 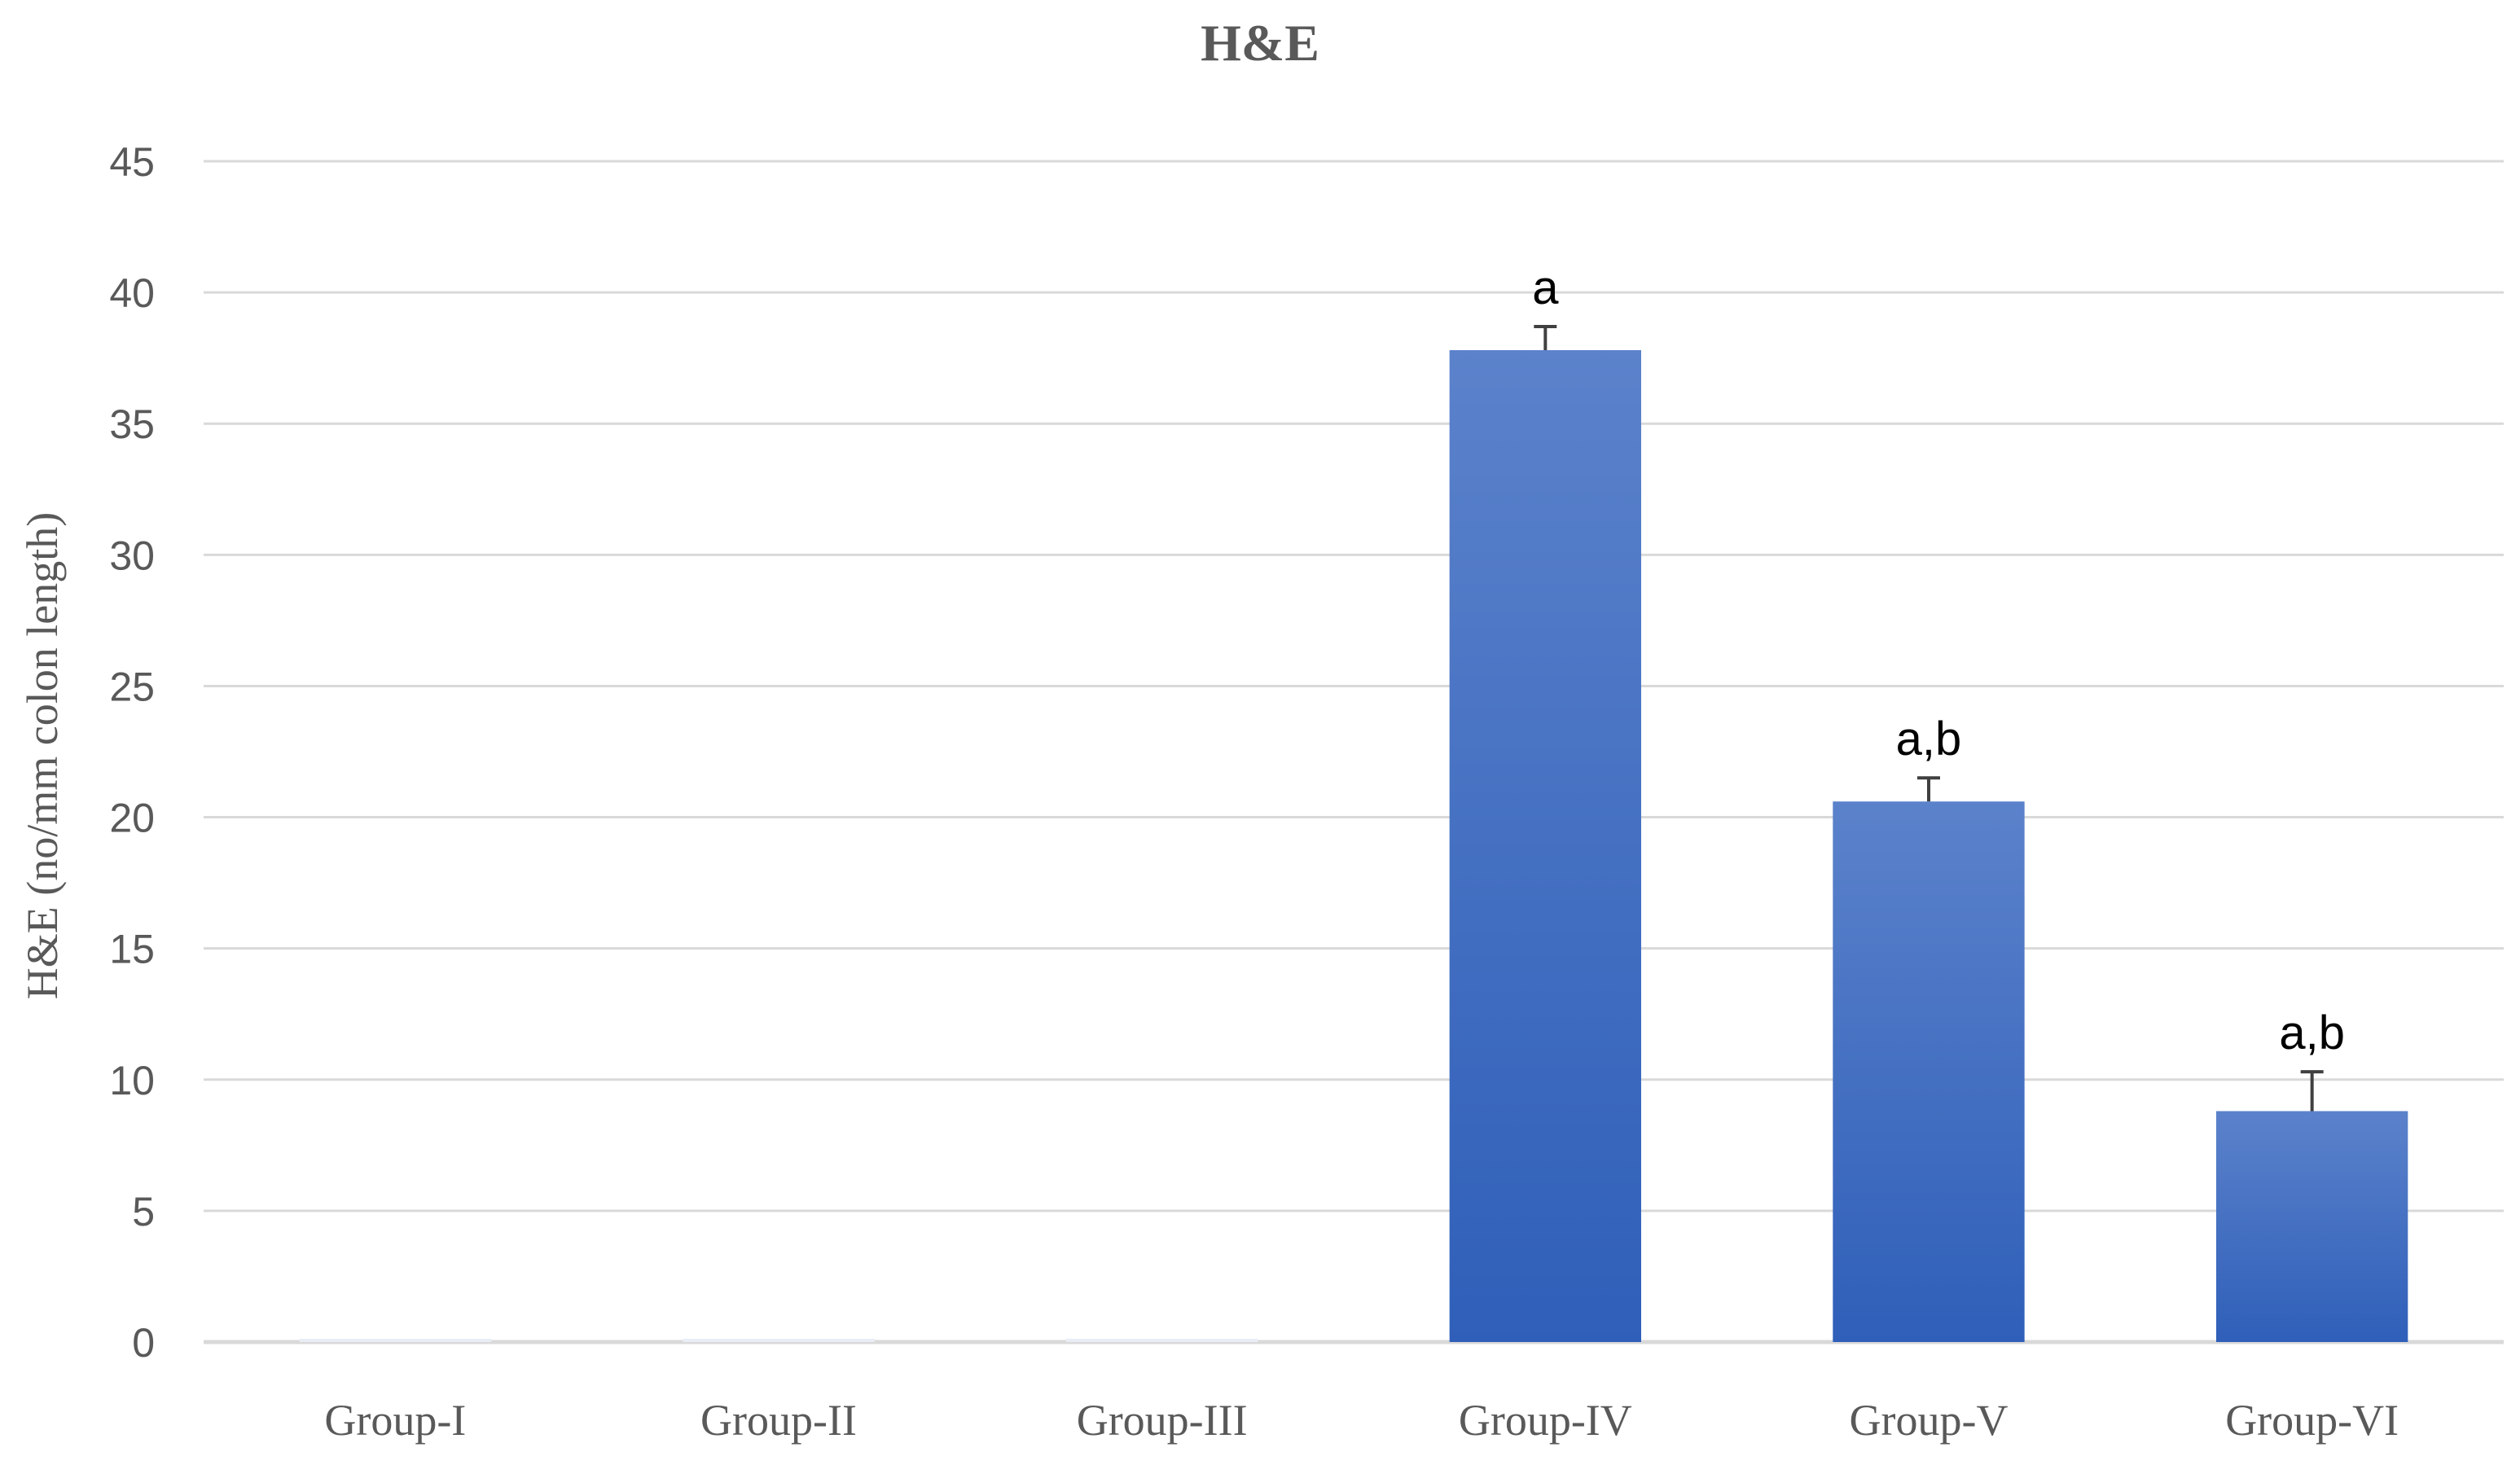 What do you see at coordinates (132, 819) in the screenshot?
I see `y-tick-label: 20` at bounding box center [132, 819].